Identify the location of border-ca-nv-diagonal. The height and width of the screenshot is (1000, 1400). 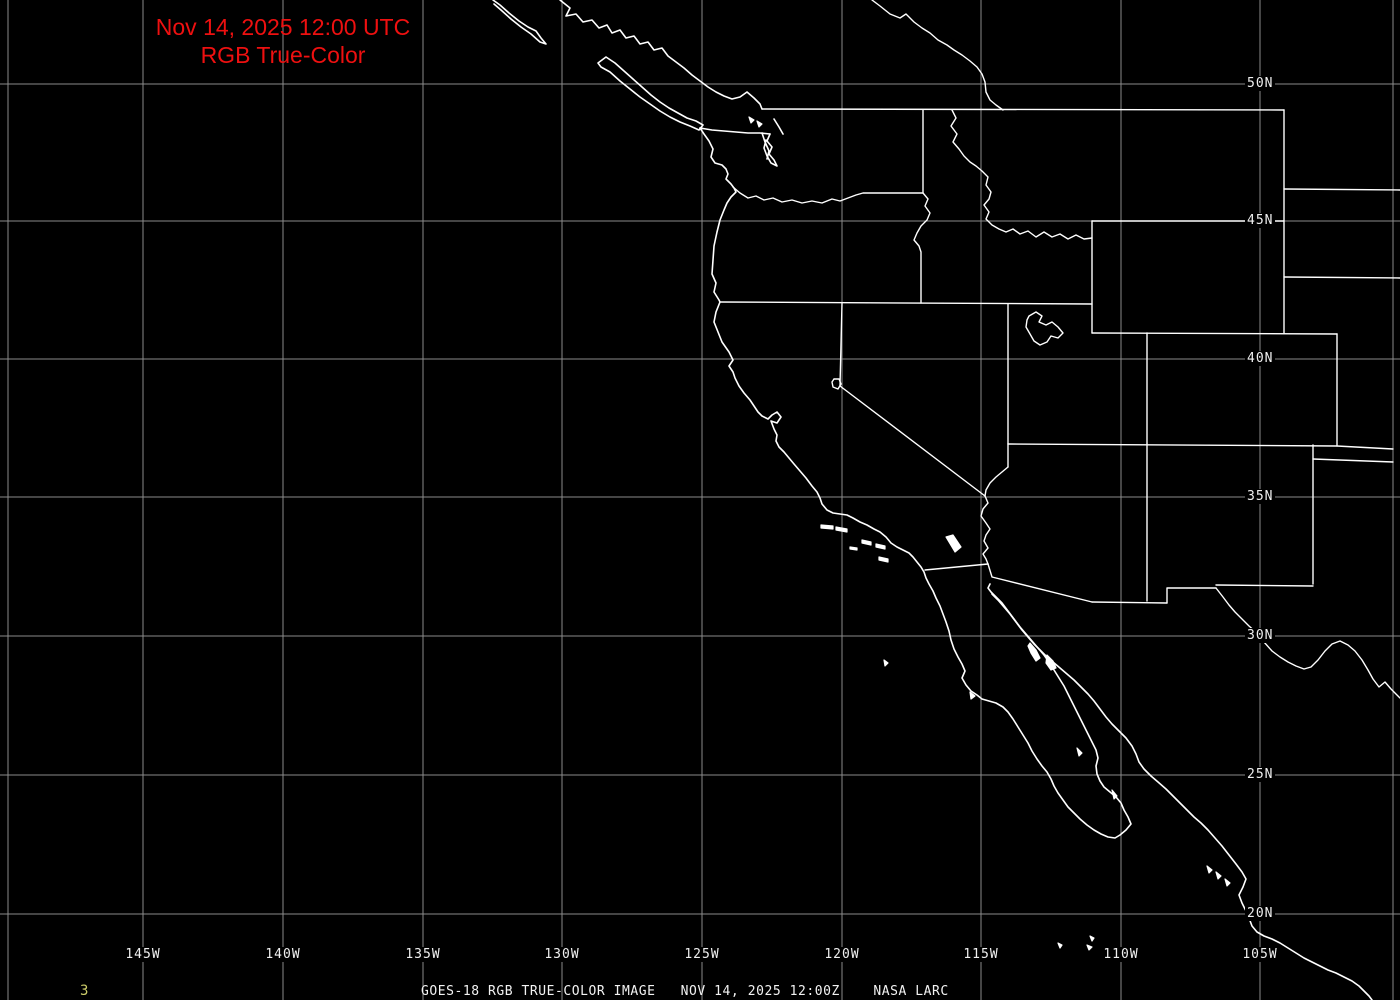
(912, 441).